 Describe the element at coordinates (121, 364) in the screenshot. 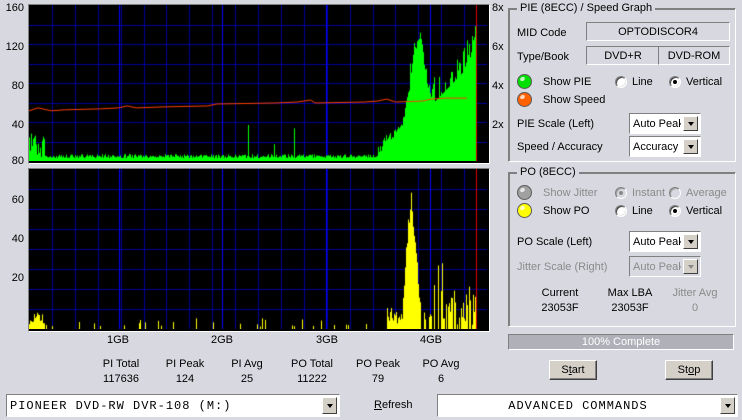

I see `stat-label: PI Total` at that location.